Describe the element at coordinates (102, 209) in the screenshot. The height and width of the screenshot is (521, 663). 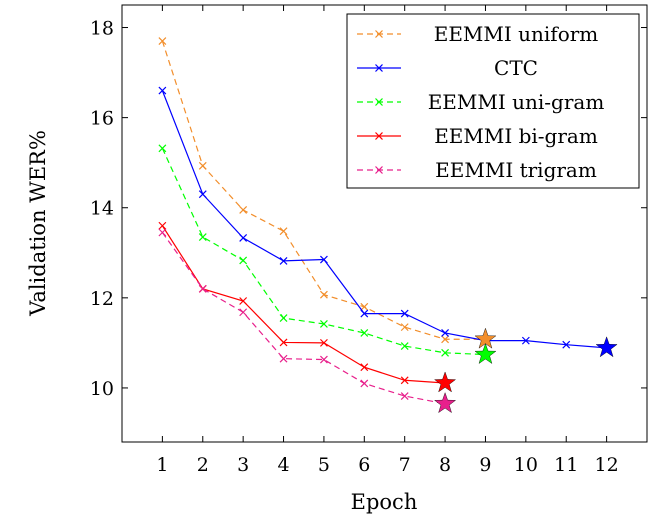
I see `y-tick-label: 14` at that location.